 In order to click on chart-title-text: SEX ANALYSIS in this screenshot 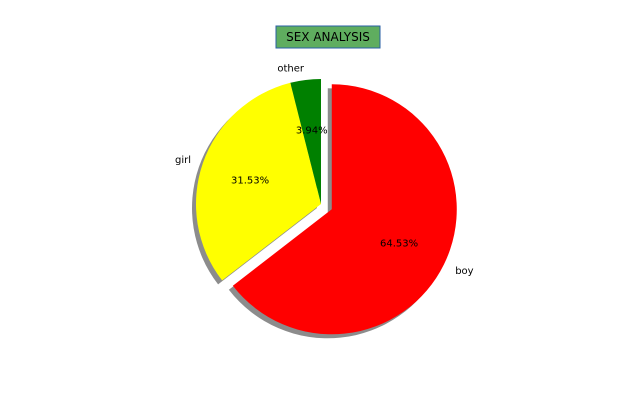, I will do `click(328, 37)`.